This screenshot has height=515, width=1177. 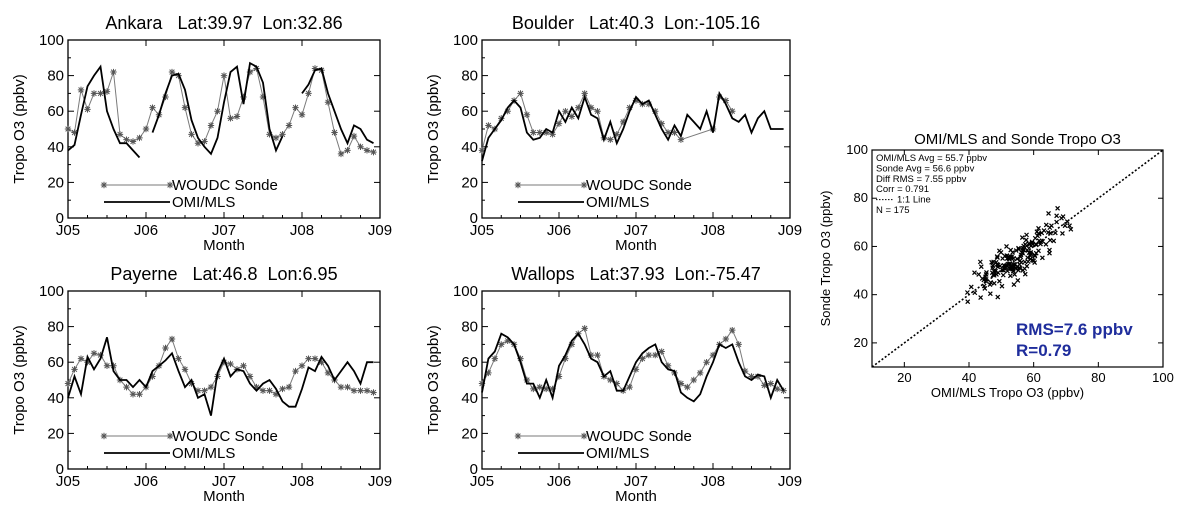 I want to click on x-tick-label: J08, so click(x=302, y=230).